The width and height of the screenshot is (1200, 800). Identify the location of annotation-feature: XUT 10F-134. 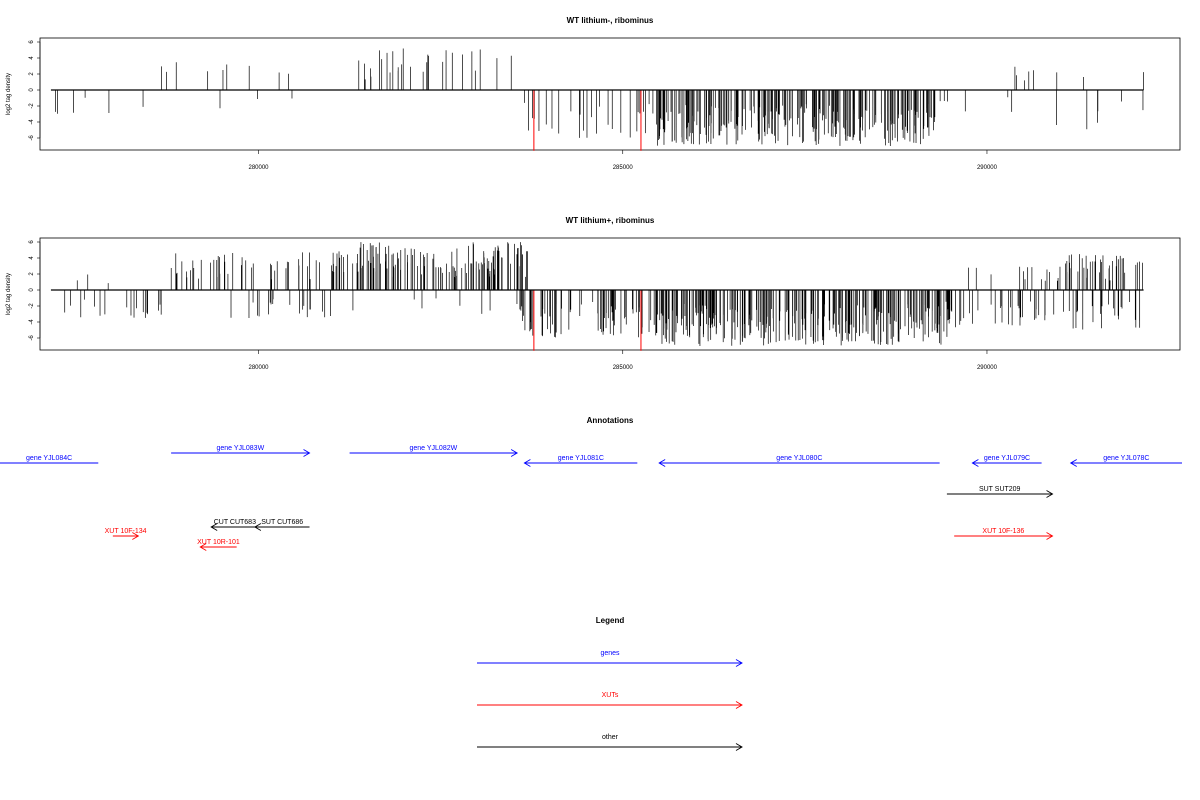
(126, 534).